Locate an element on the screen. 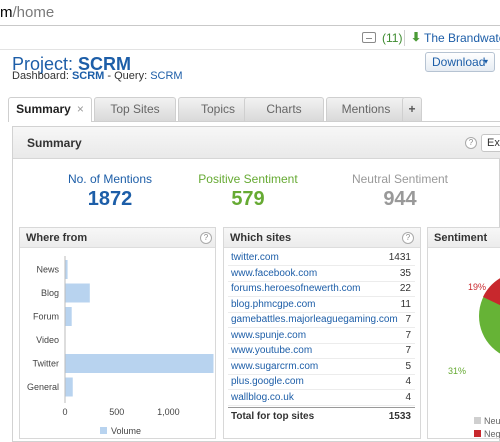 Image resolution: width=500 pixels, height=442 pixels. chart-legend-label: Volume is located at coordinates (126, 431).